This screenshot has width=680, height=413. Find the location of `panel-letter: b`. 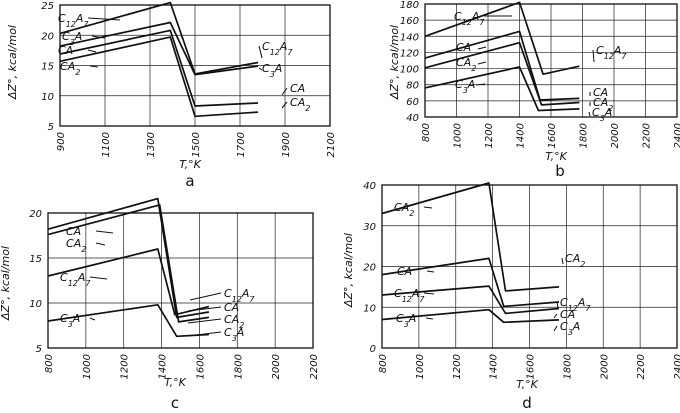

panel-letter: b is located at coordinates (560, 171).